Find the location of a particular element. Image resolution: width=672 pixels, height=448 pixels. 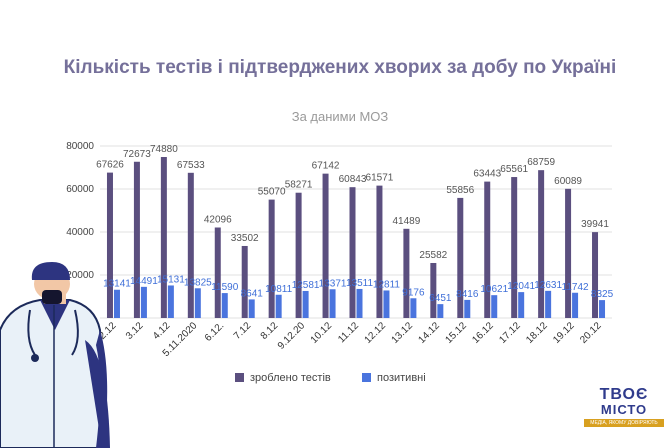

data-label-tests: 67142 is located at coordinates (326, 166).